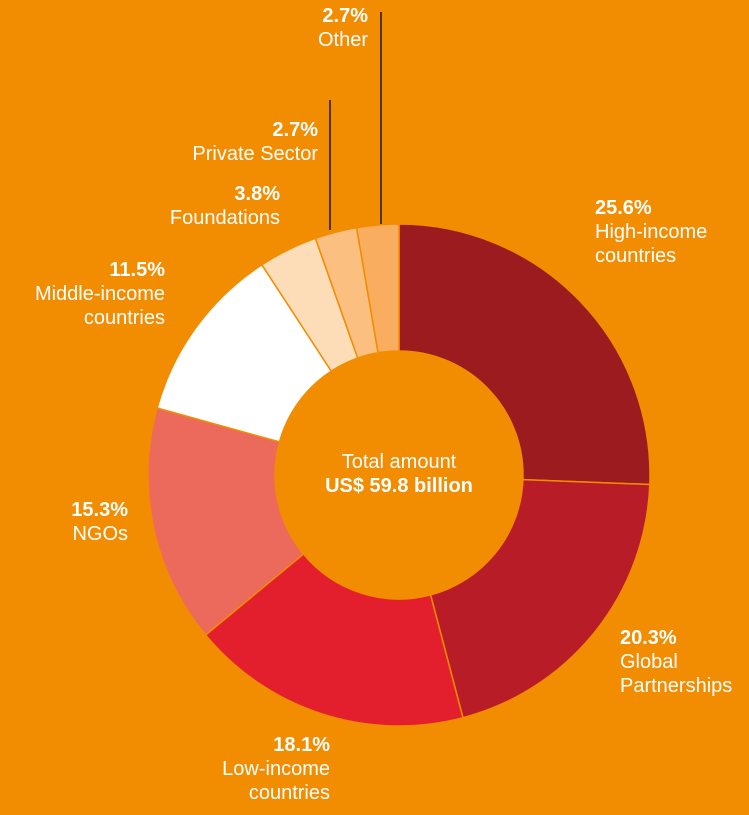  Describe the element at coordinates (209, 142) in the screenshot. I see `segment-label: 2.7% Private Sector` at that location.